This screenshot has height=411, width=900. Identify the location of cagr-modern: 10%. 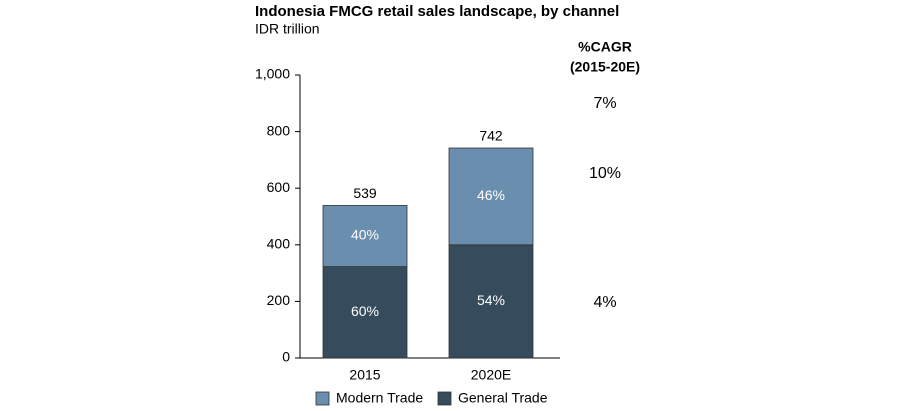
(605, 173).